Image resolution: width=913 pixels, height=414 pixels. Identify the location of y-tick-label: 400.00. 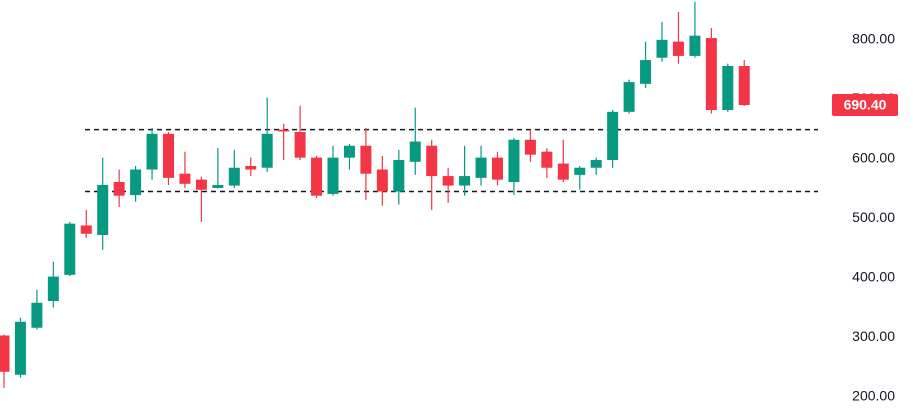
(873, 276).